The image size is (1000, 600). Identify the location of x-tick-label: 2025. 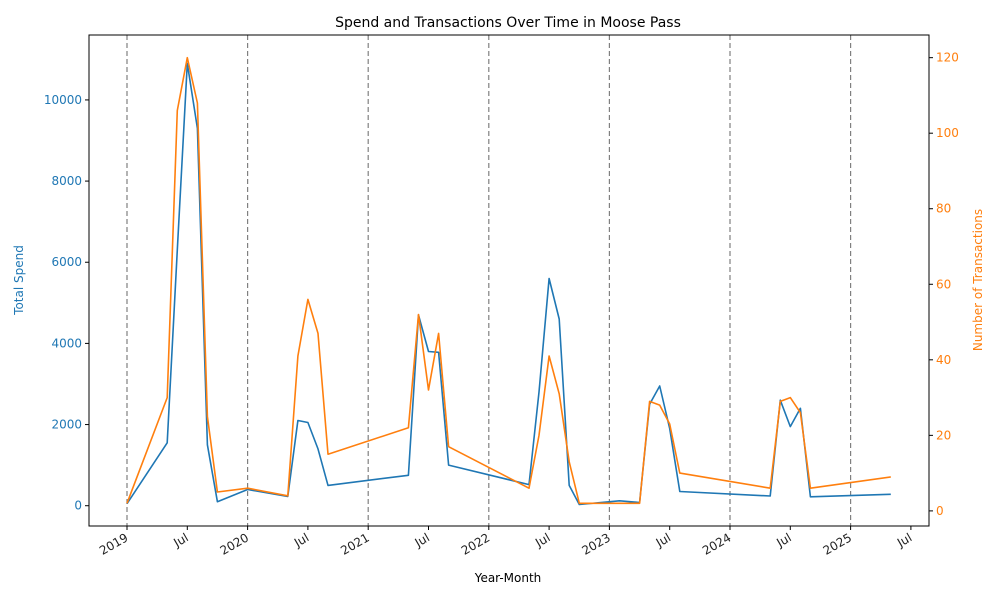
(837, 543).